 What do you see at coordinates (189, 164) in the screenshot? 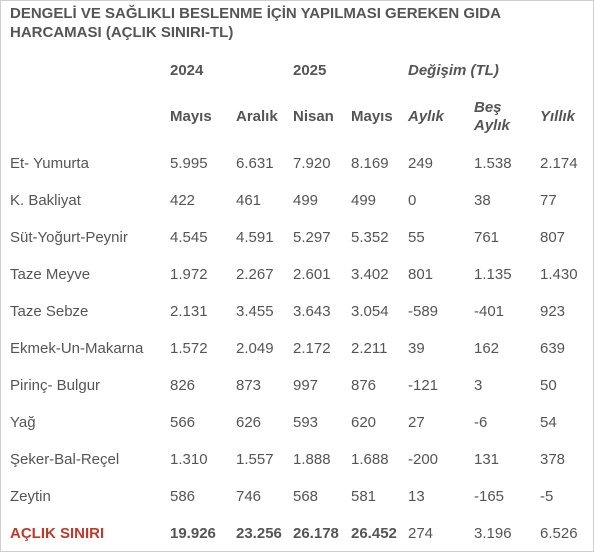
I see `table-cell: 5.995` at bounding box center [189, 164].